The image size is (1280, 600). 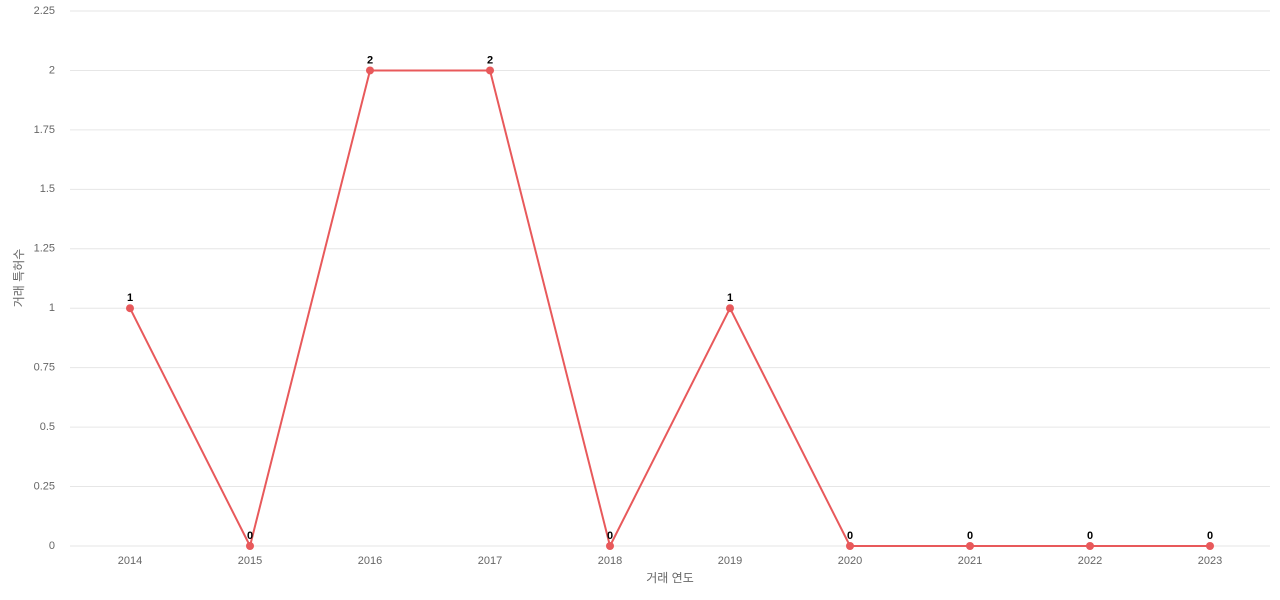 What do you see at coordinates (1090, 561) in the screenshot?
I see `x-tick-label: 2022` at bounding box center [1090, 561].